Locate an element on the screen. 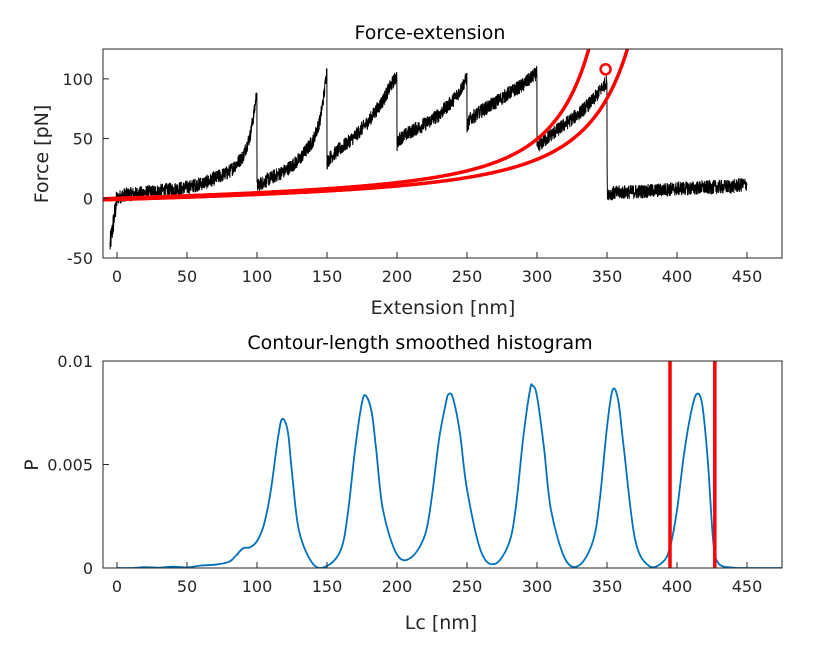 This screenshot has width=813, height=654. force-extension-x-tick-label: 200 is located at coordinates (397, 276).